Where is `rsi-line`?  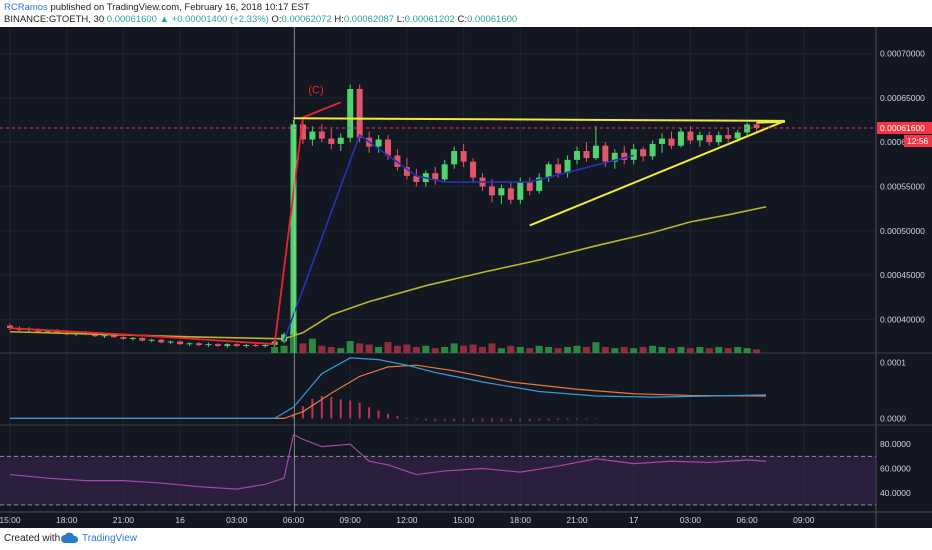 rsi-line is located at coordinates (388, 461).